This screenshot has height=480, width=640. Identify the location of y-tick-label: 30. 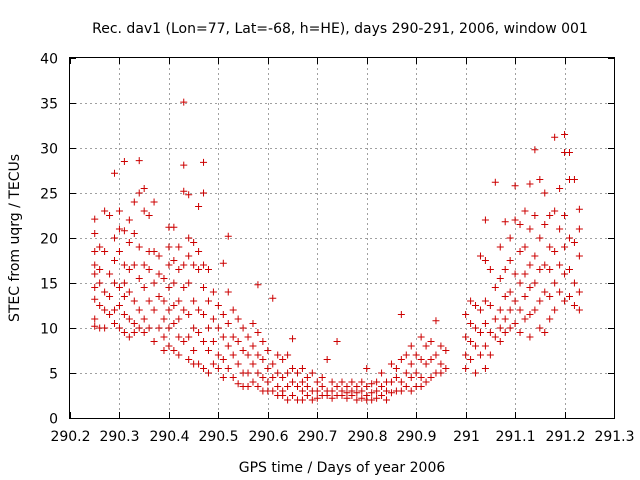
(49, 150).